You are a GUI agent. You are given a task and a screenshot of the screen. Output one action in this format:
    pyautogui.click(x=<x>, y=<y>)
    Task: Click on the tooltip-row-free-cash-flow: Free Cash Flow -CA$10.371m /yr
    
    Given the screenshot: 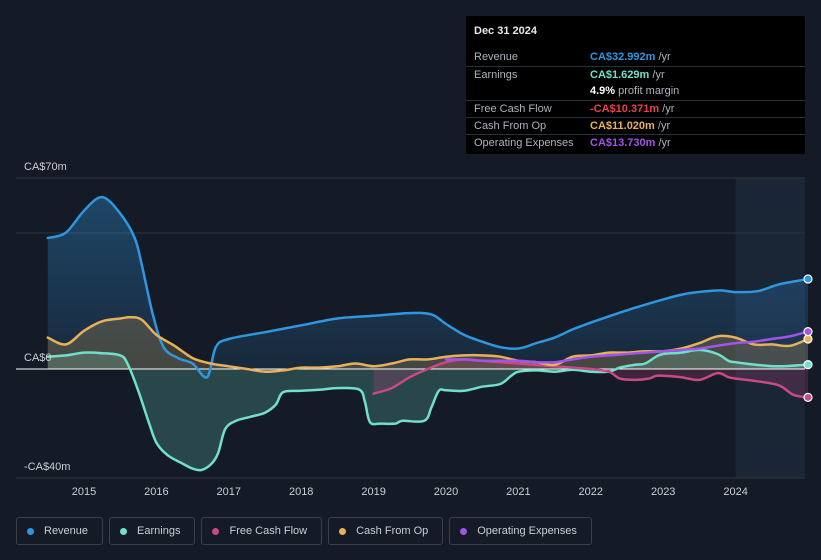 What is the action you would take?
    pyautogui.click(x=635, y=109)
    